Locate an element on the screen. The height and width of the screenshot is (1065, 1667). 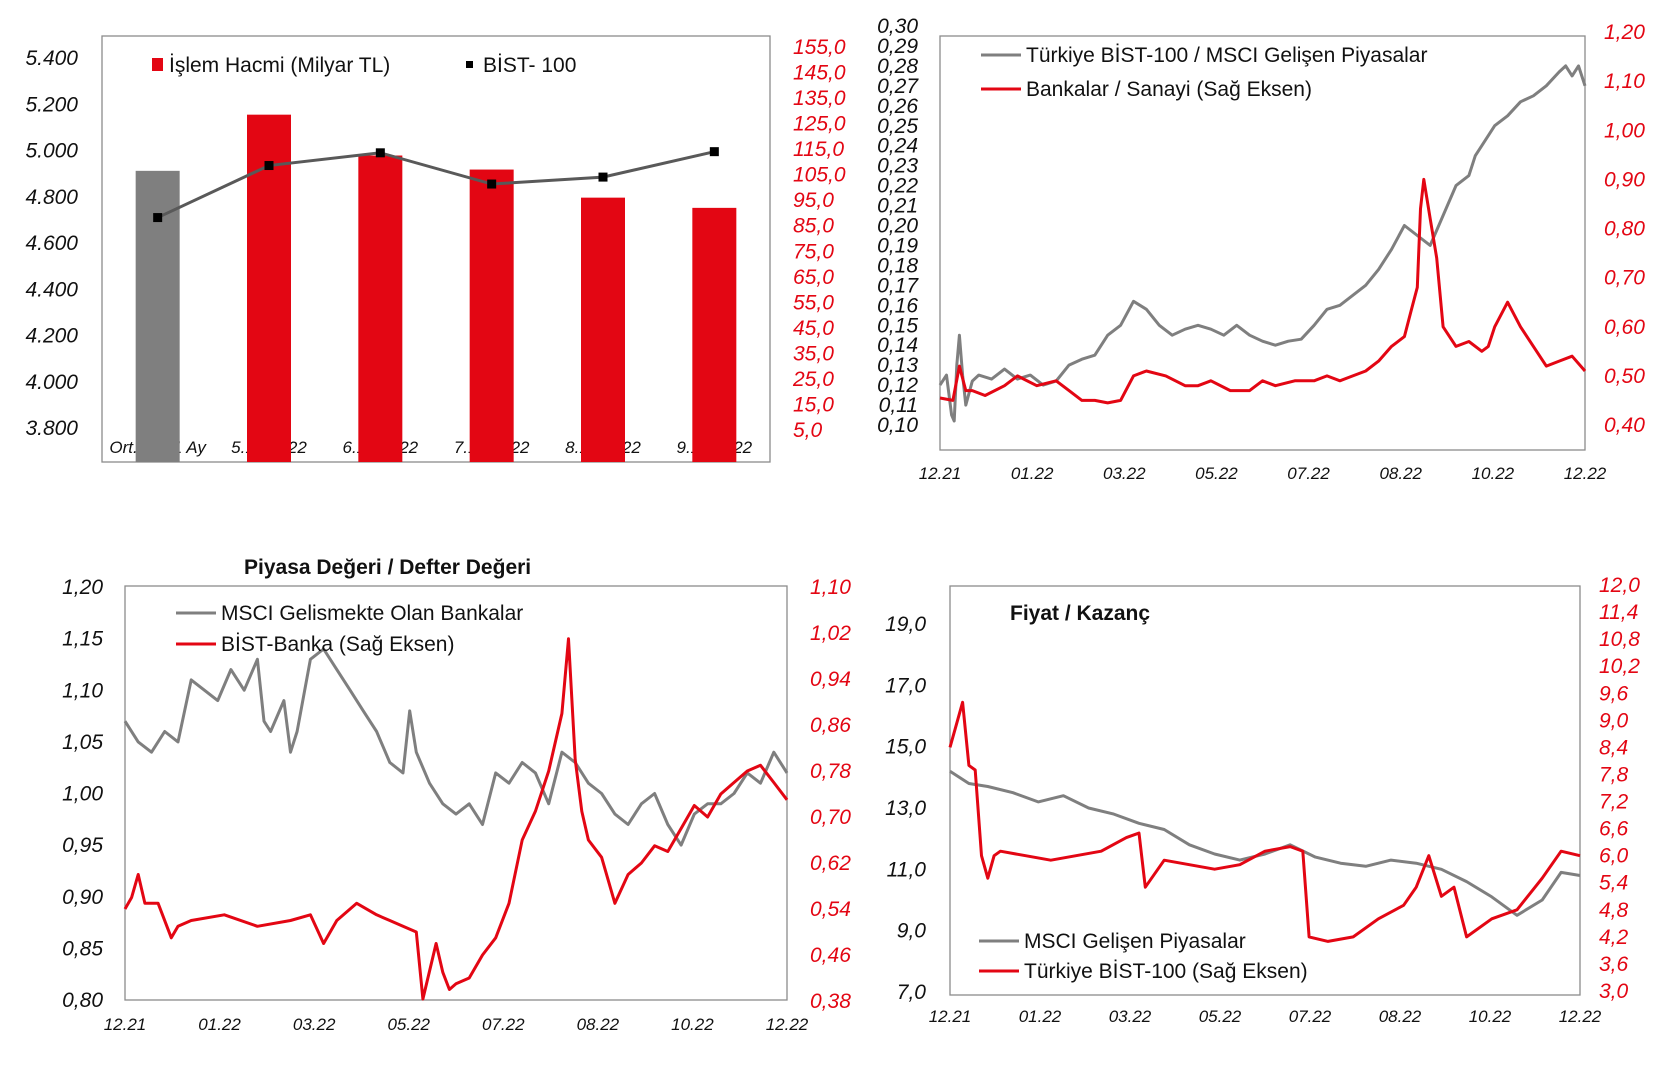
right-tick-label: 155,0 is located at coordinates (819, 47).